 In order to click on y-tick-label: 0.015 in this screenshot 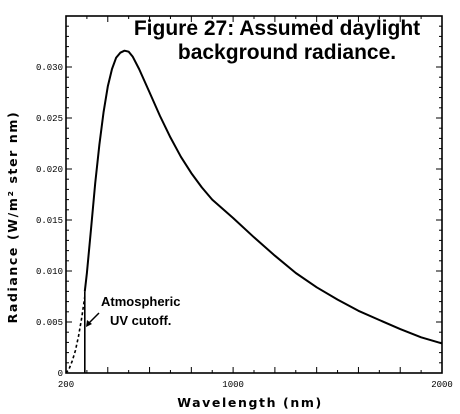, I will do `click(49, 221)`.